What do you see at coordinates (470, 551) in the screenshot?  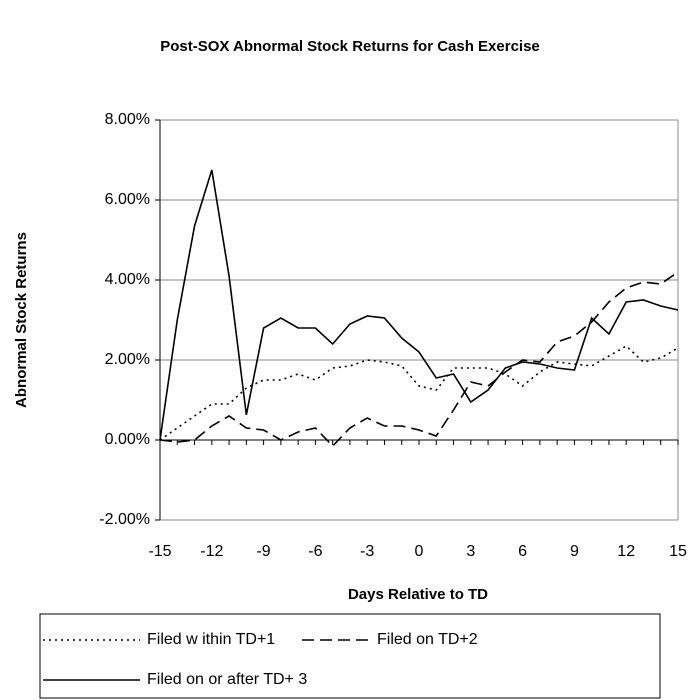 I see `x-tick-label: 3` at bounding box center [470, 551].